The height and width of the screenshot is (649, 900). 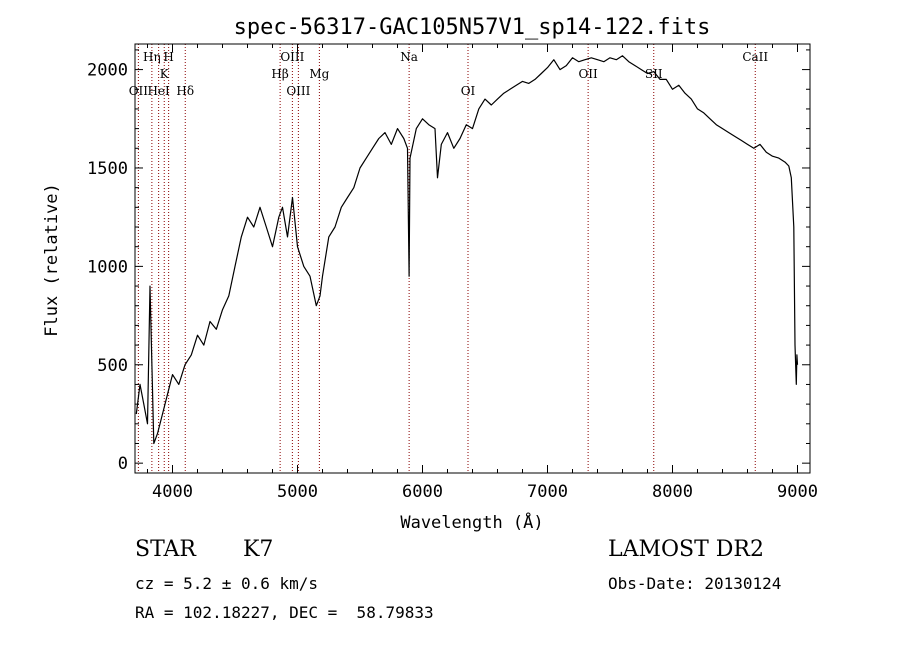 What do you see at coordinates (409, 57) in the screenshot?
I see `line-marker-label: Na` at bounding box center [409, 57].